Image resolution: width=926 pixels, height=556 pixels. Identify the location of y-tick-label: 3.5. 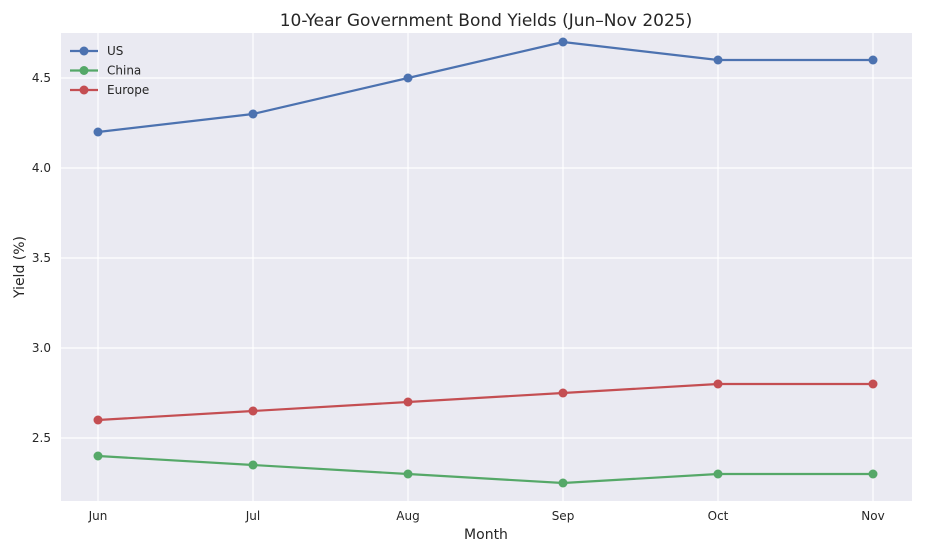
(41, 258).